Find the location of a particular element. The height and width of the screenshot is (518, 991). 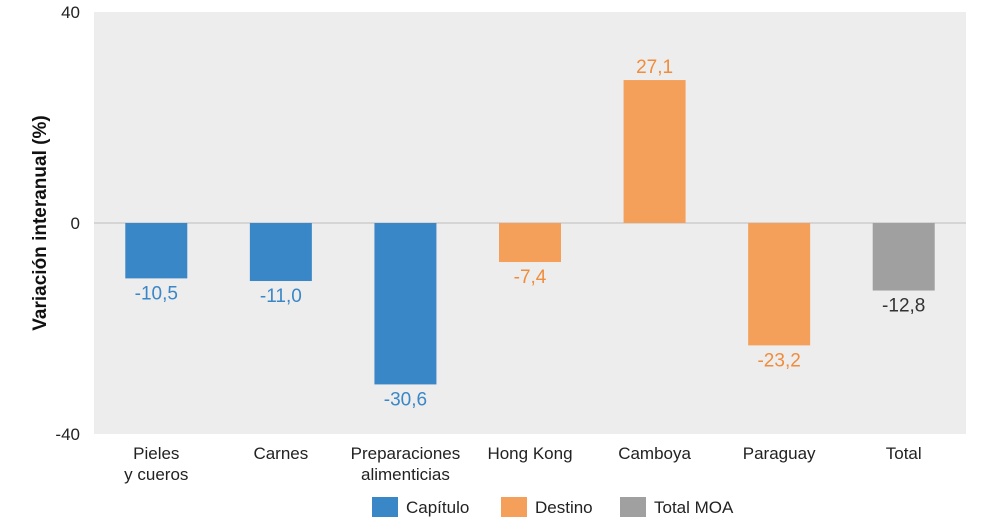

x-tick-label-line: Hong Kong is located at coordinates (529, 453).